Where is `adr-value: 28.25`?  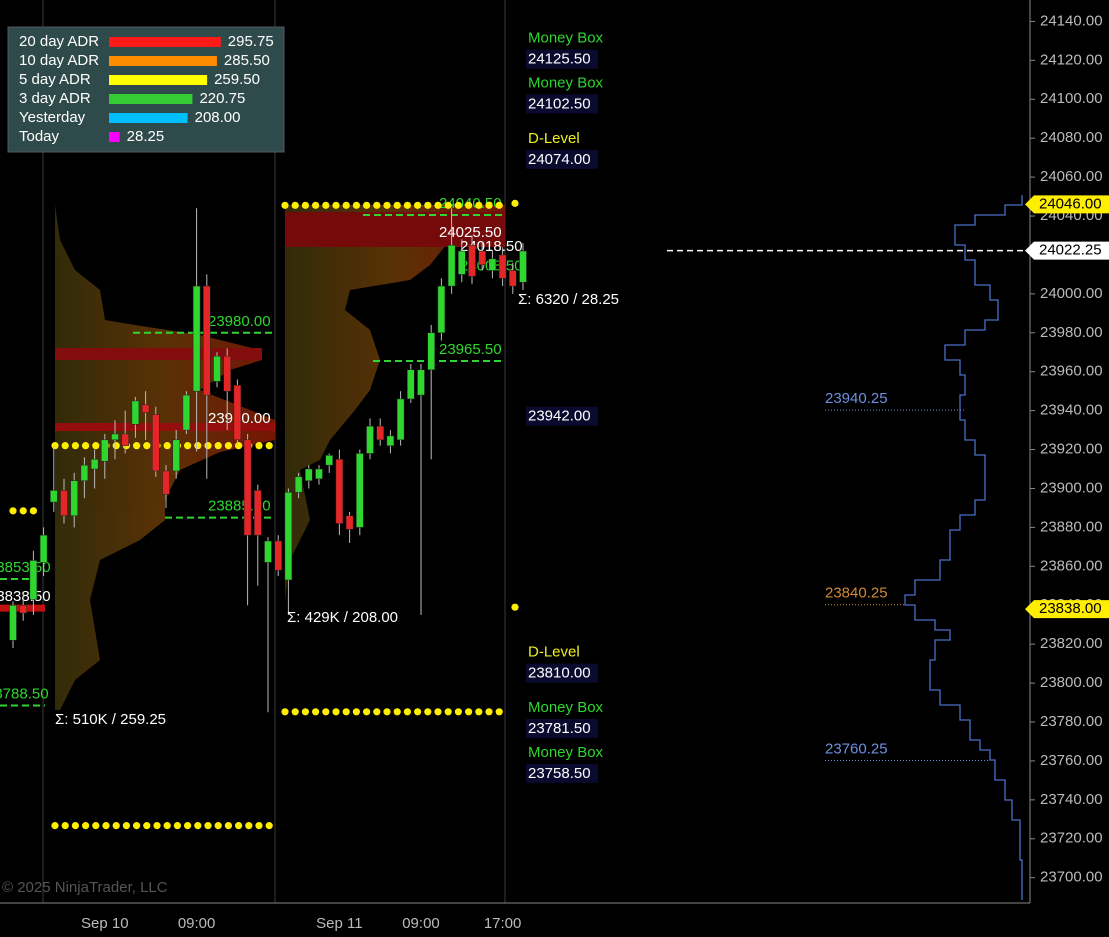
adr-value: 28.25 is located at coordinates (146, 136).